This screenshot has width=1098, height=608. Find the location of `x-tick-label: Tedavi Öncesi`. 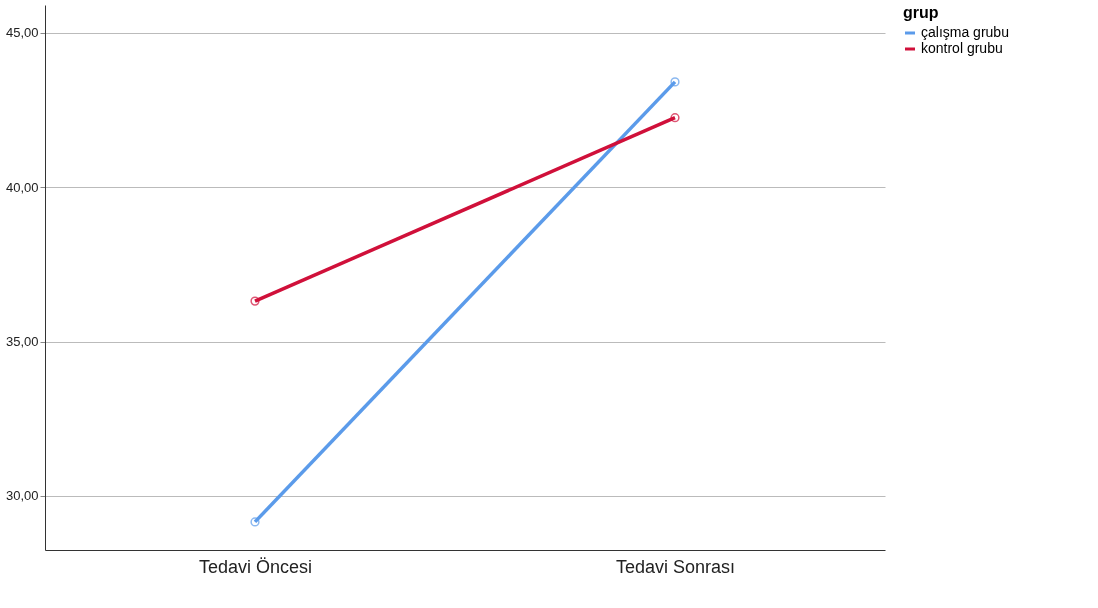

x-tick-label: Tedavi Öncesi is located at coordinates (255, 566).